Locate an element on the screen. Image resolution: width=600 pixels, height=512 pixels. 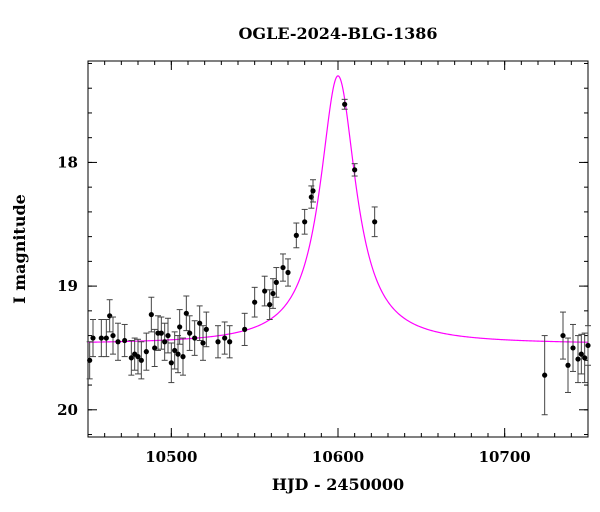
y-tick-label: 19 is located at coordinates (67, 286).